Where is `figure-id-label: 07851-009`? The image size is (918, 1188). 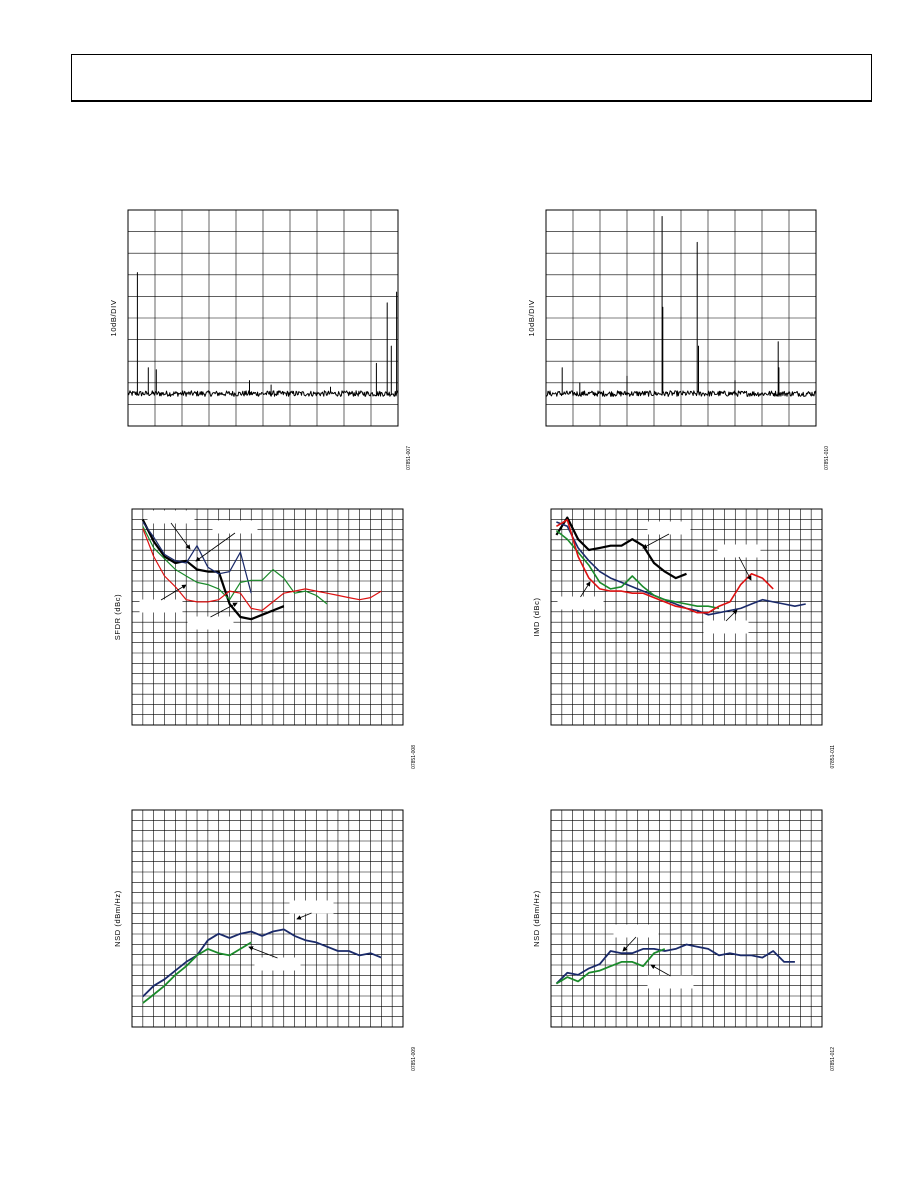
figure-id-label: 07851-009 is located at coordinates (414, 1059).